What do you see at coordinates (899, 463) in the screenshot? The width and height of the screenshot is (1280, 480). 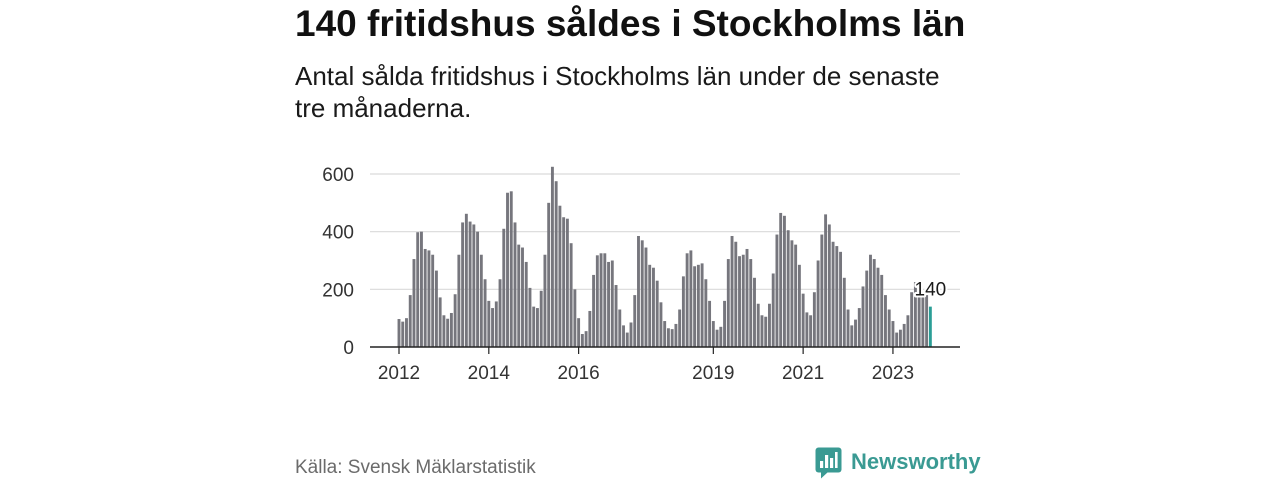 I see `newsworthy-logo: Newsworthy` at bounding box center [899, 463].